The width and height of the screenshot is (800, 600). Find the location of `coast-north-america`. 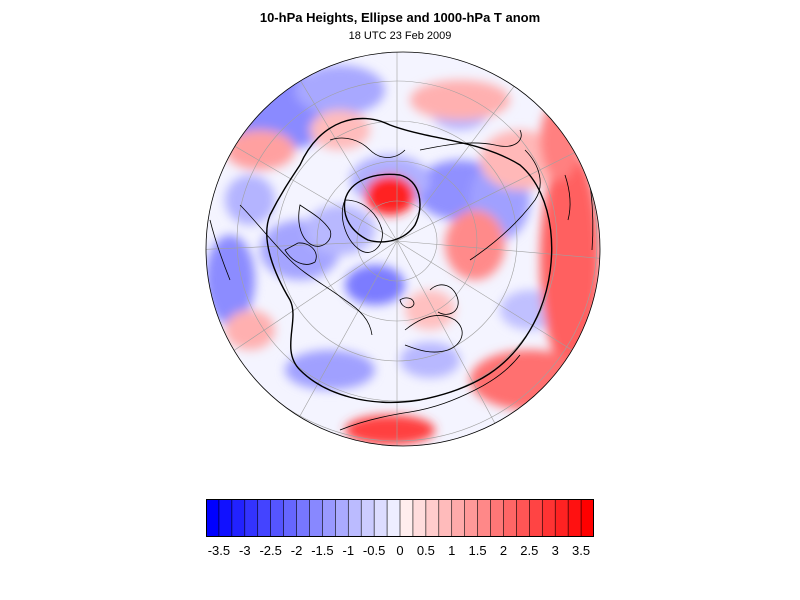

coast-north-america is located at coordinates (306, 270).